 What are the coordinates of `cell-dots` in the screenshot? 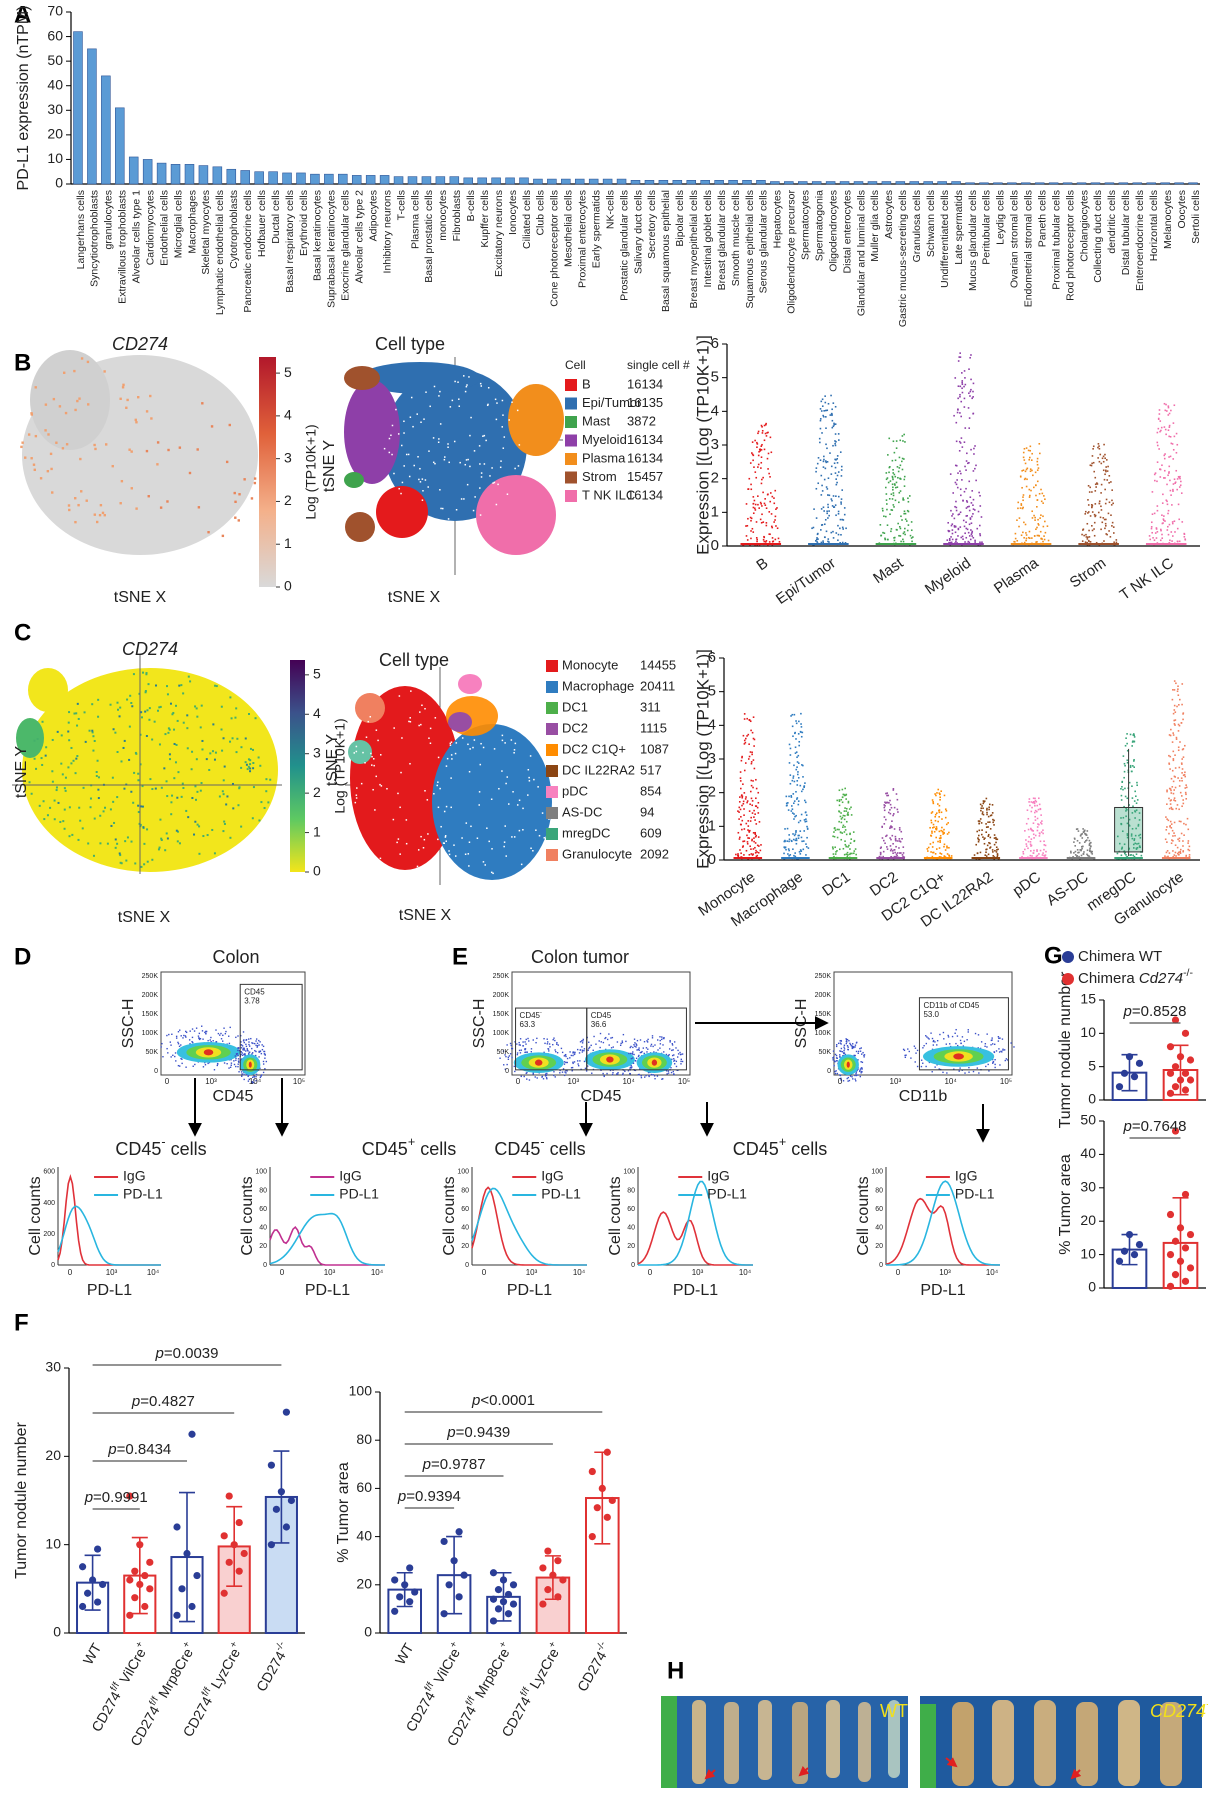 It's located at (150, 769).